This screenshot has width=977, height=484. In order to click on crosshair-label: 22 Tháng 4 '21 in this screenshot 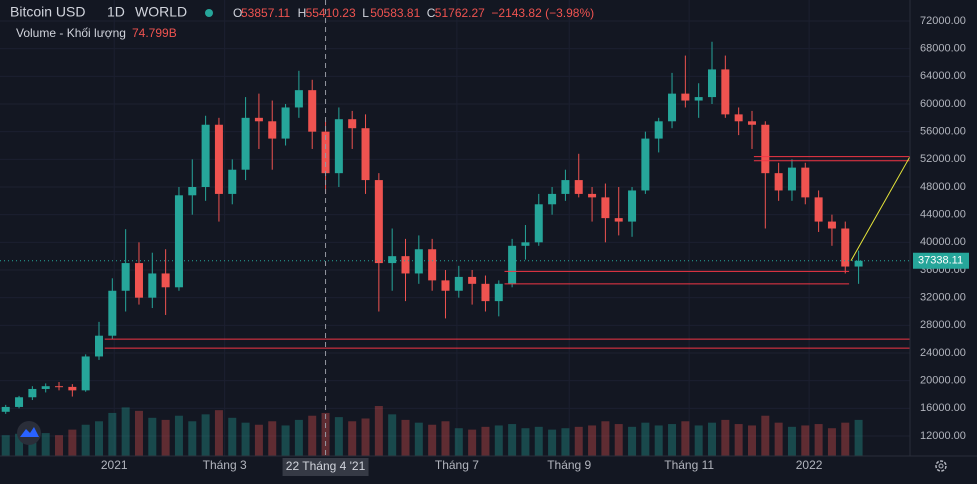, I will do `click(326, 466)`.